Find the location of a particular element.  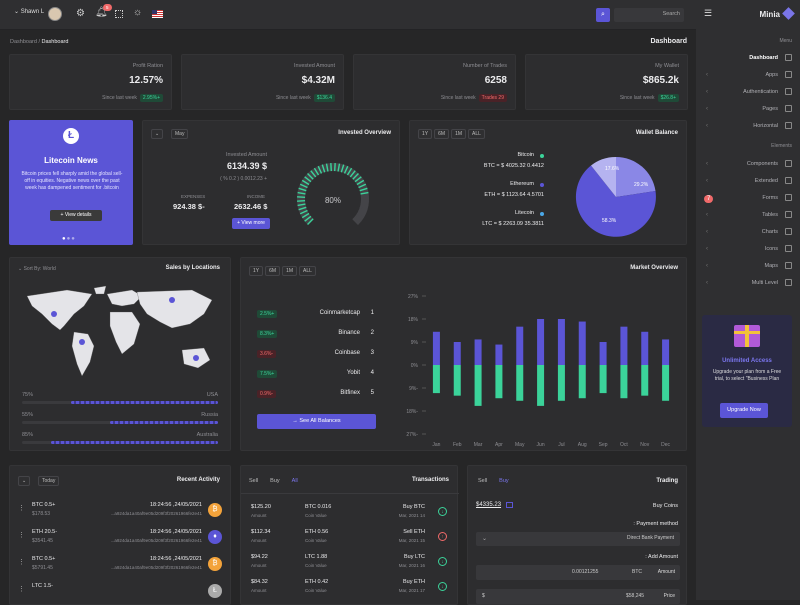

map-marker-brazil is located at coordinates (82, 342).